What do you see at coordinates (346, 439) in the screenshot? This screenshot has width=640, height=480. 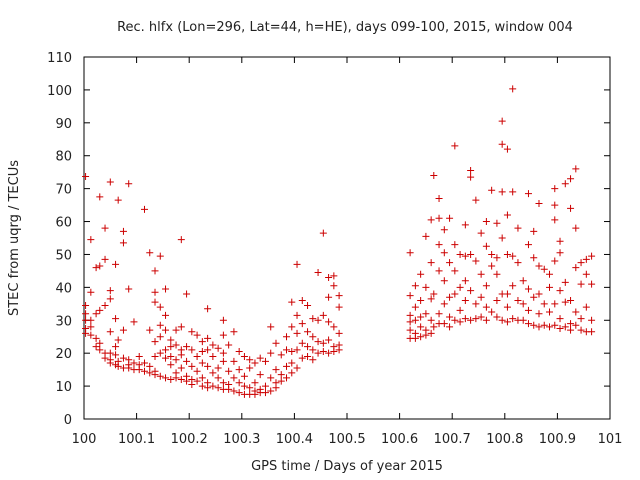 I see `x-tick-label: 100.5` at bounding box center [346, 439].